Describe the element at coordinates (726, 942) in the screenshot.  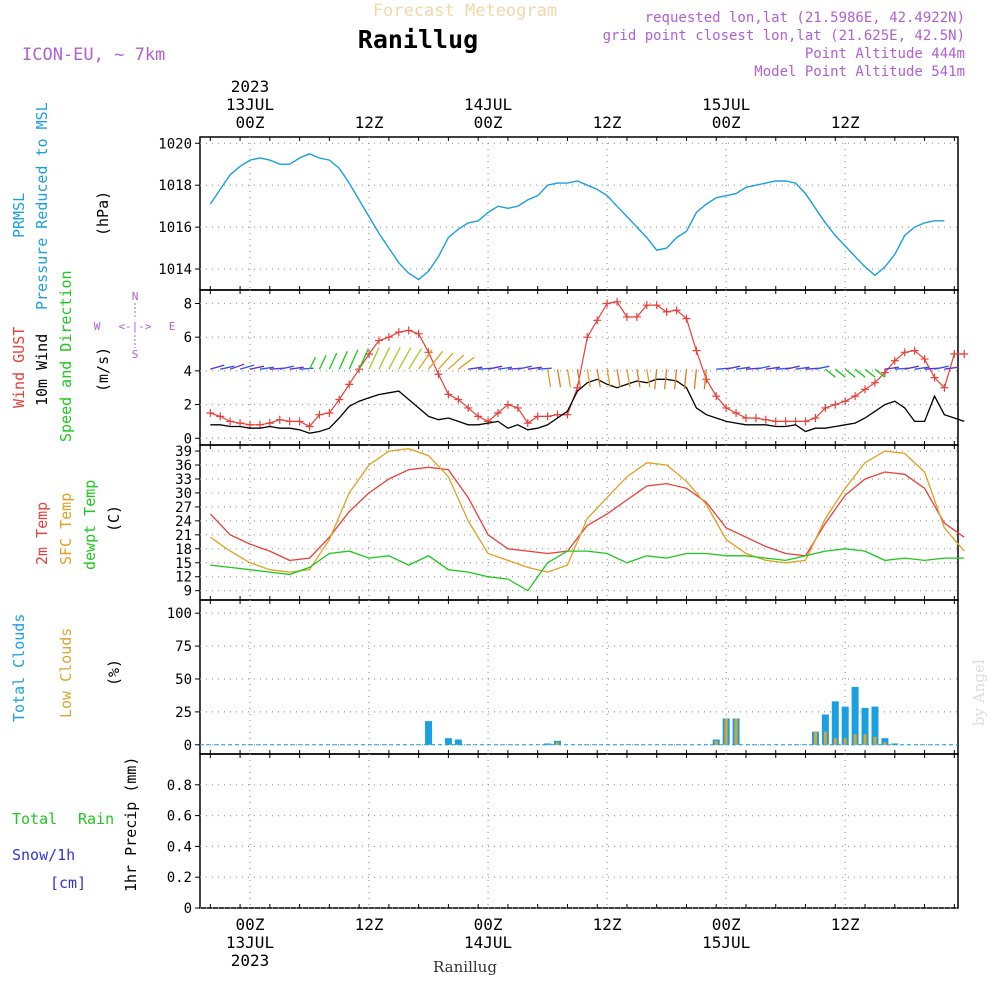
I see `time-label-bottom: 15JUL` at that location.